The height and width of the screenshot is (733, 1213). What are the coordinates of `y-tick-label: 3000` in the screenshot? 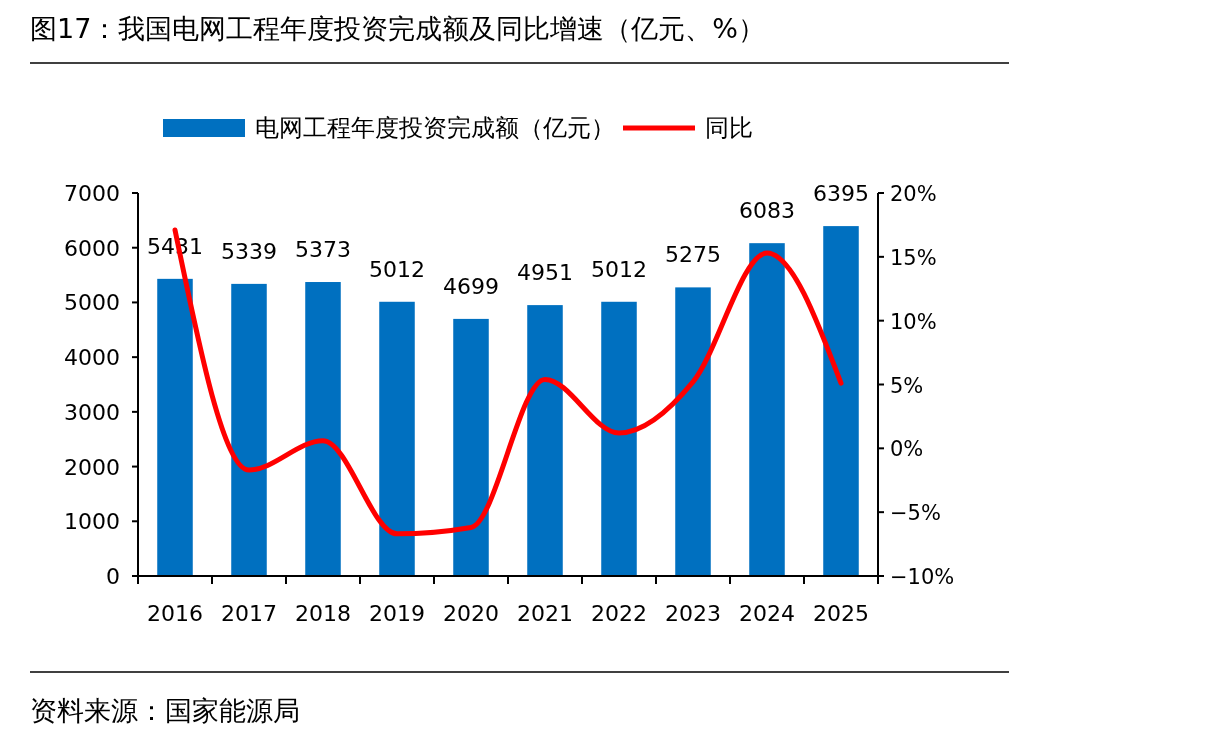 It's located at (92, 412).